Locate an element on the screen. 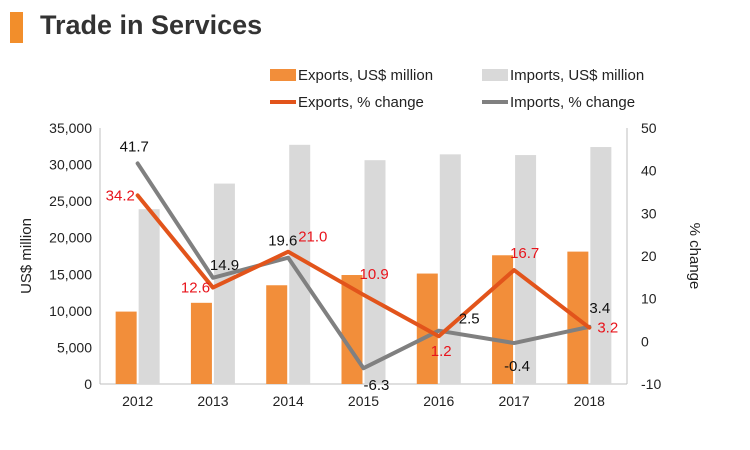  right-axis-tick-label: 40 is located at coordinates (649, 171).